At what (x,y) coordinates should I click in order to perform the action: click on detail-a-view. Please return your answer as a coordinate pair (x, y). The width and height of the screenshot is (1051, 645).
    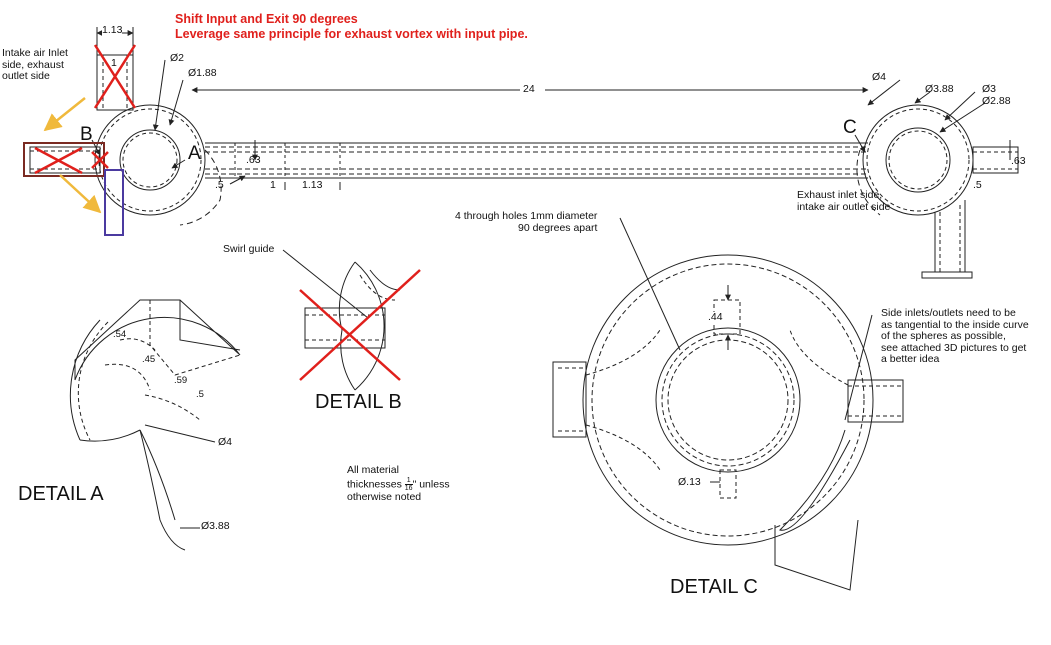
    Looking at the image, I should click on (155, 425).